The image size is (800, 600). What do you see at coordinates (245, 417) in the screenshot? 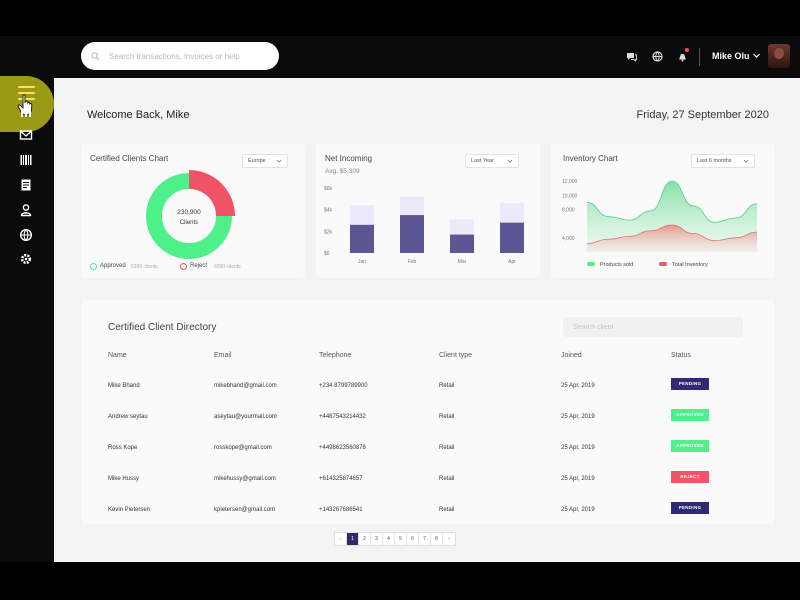
I see `cell-email: aseytau@yourmail.com` at bounding box center [245, 417].